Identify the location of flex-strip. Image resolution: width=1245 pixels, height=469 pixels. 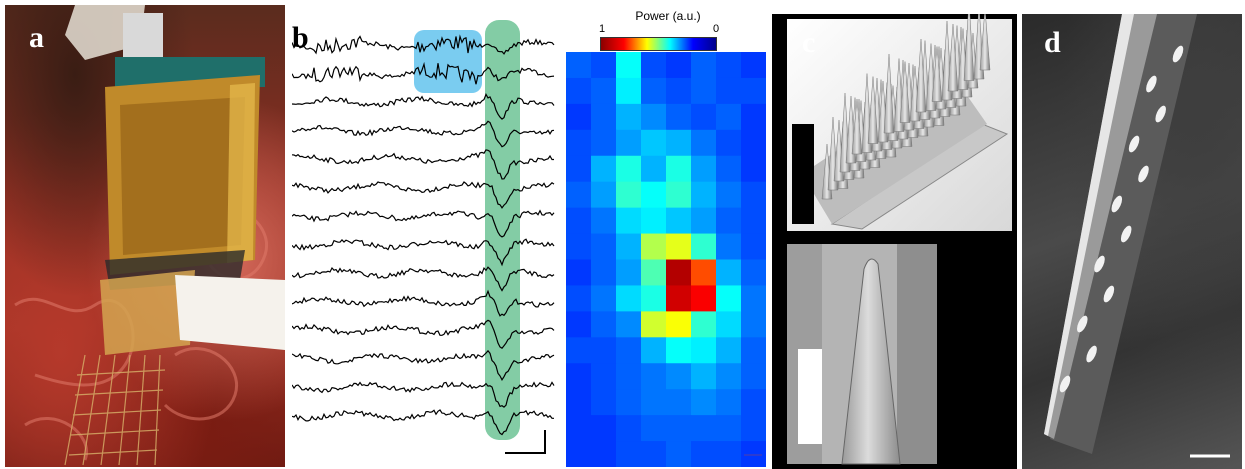
(147, 312).